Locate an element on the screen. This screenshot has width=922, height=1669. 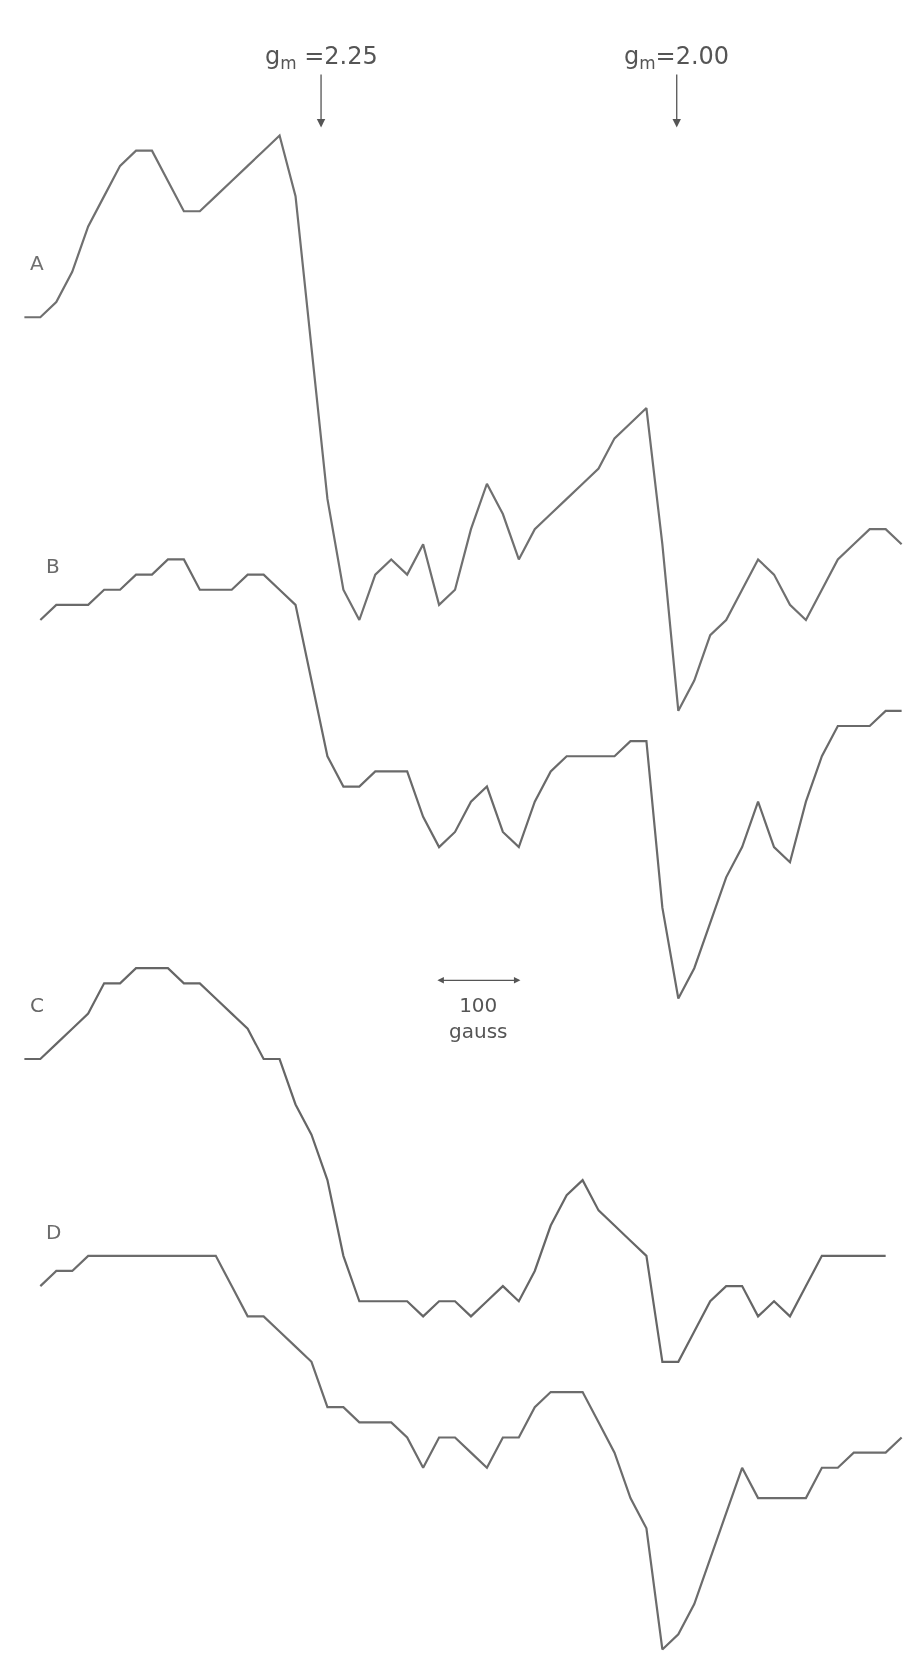
series-label: B is located at coordinates (53, 566).